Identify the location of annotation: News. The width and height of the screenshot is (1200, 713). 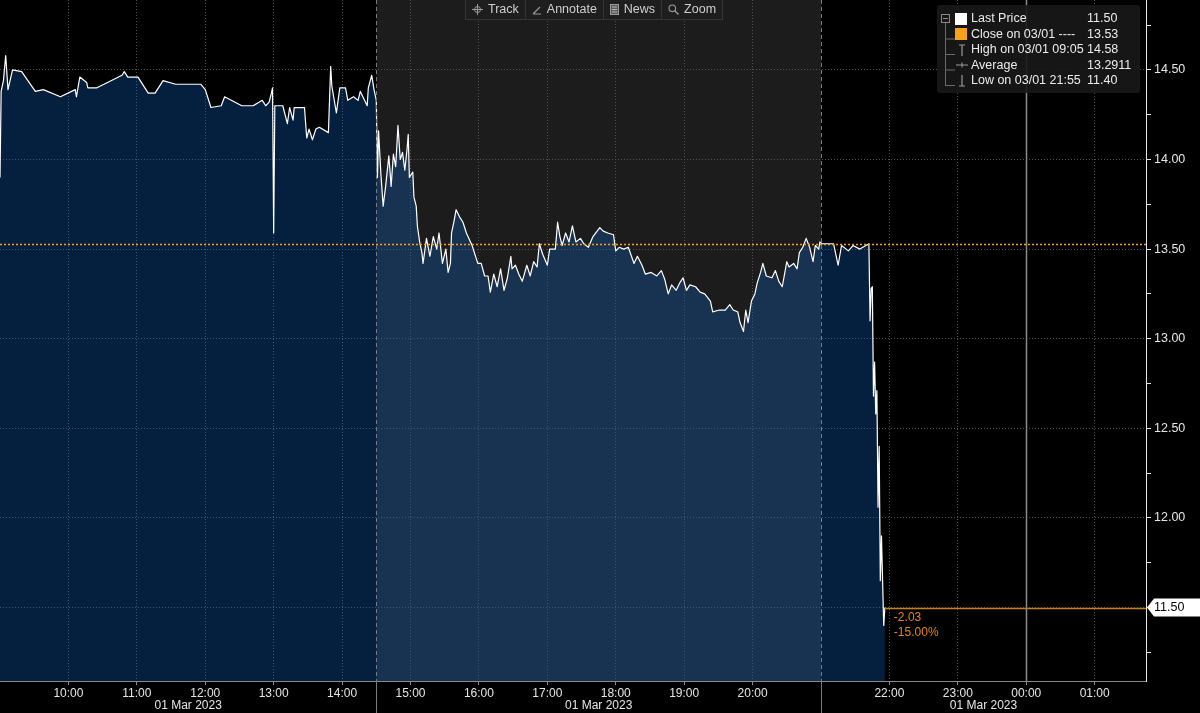
(639, 9).